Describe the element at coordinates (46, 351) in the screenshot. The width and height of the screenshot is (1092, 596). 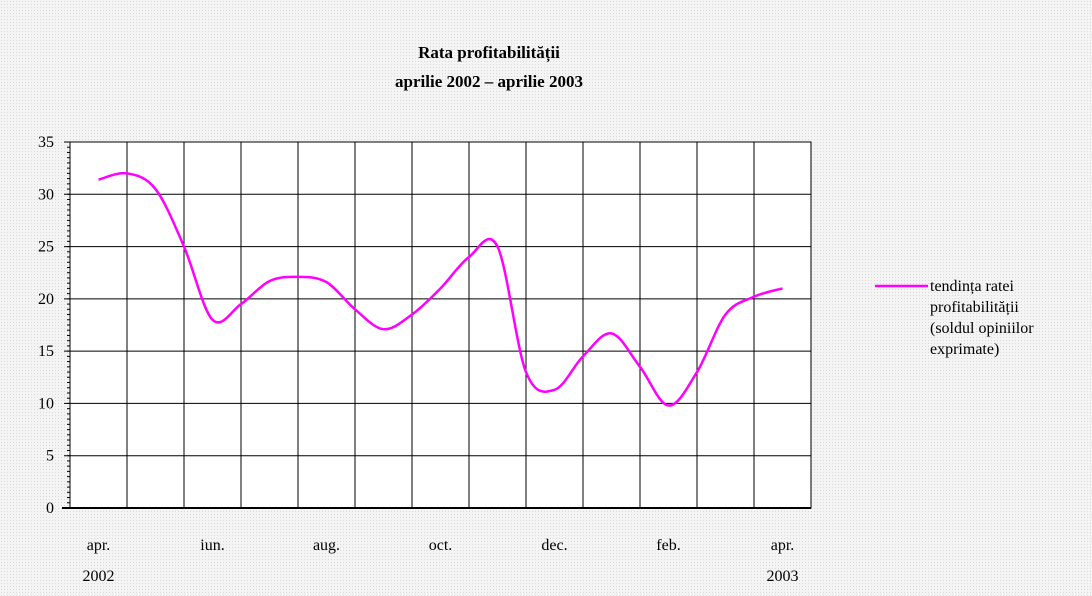
I see `y-tick-label: 15` at that location.